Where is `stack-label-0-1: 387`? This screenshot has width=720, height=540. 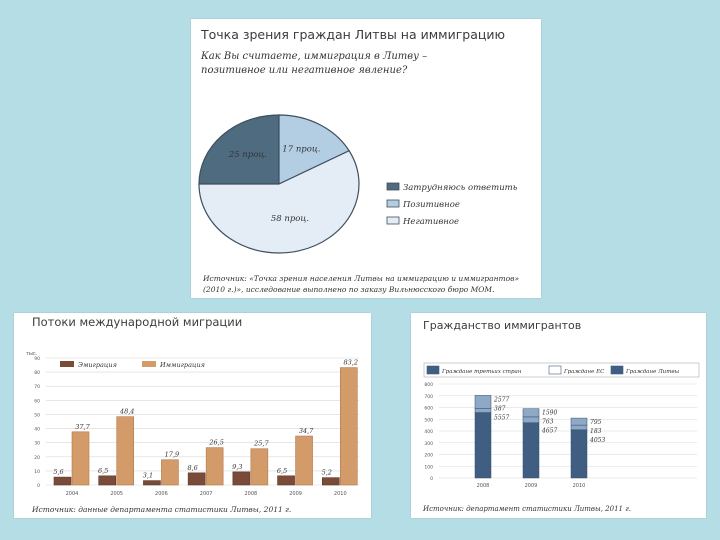
stack-label-0-1: 387 is located at coordinates (500, 408).